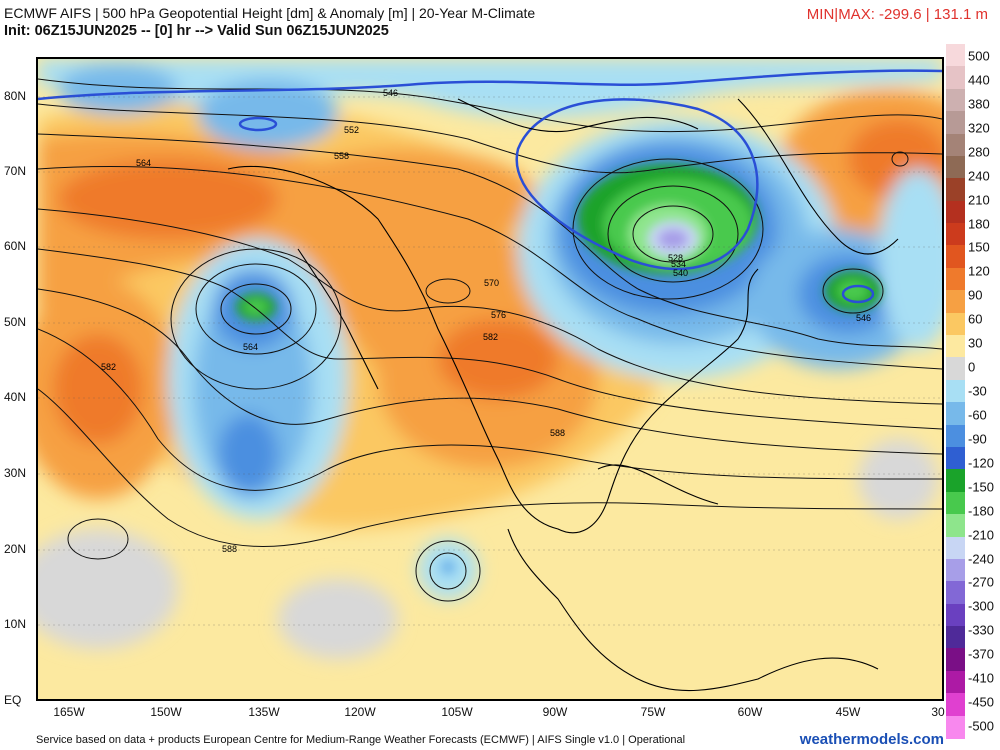 The image size is (1000, 750). I want to click on colorbar-label: -500, so click(981, 726).